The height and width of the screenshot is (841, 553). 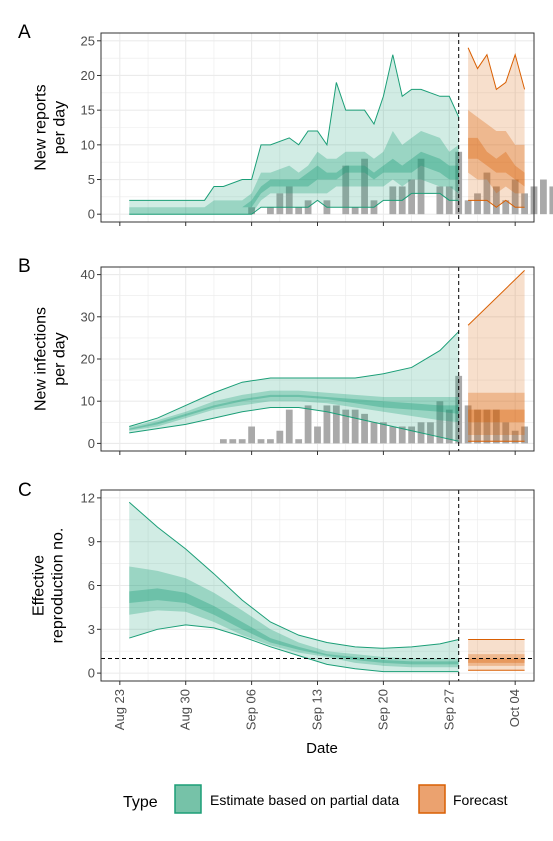 I want to click on panel-label: A, so click(x=24, y=32).